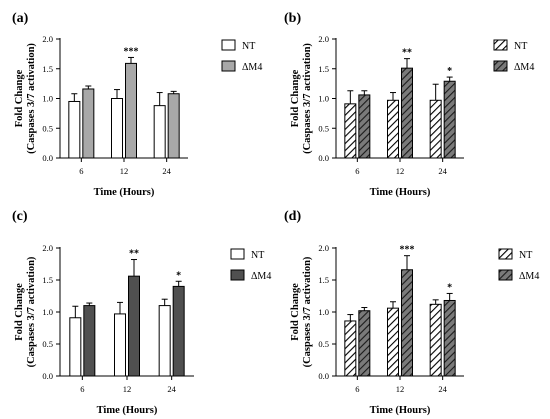 Image resolution: width=550 pixels, height=419 pixels. What do you see at coordinates (20, 18) in the screenshot?
I see `panel-label: (a)` at bounding box center [20, 18].